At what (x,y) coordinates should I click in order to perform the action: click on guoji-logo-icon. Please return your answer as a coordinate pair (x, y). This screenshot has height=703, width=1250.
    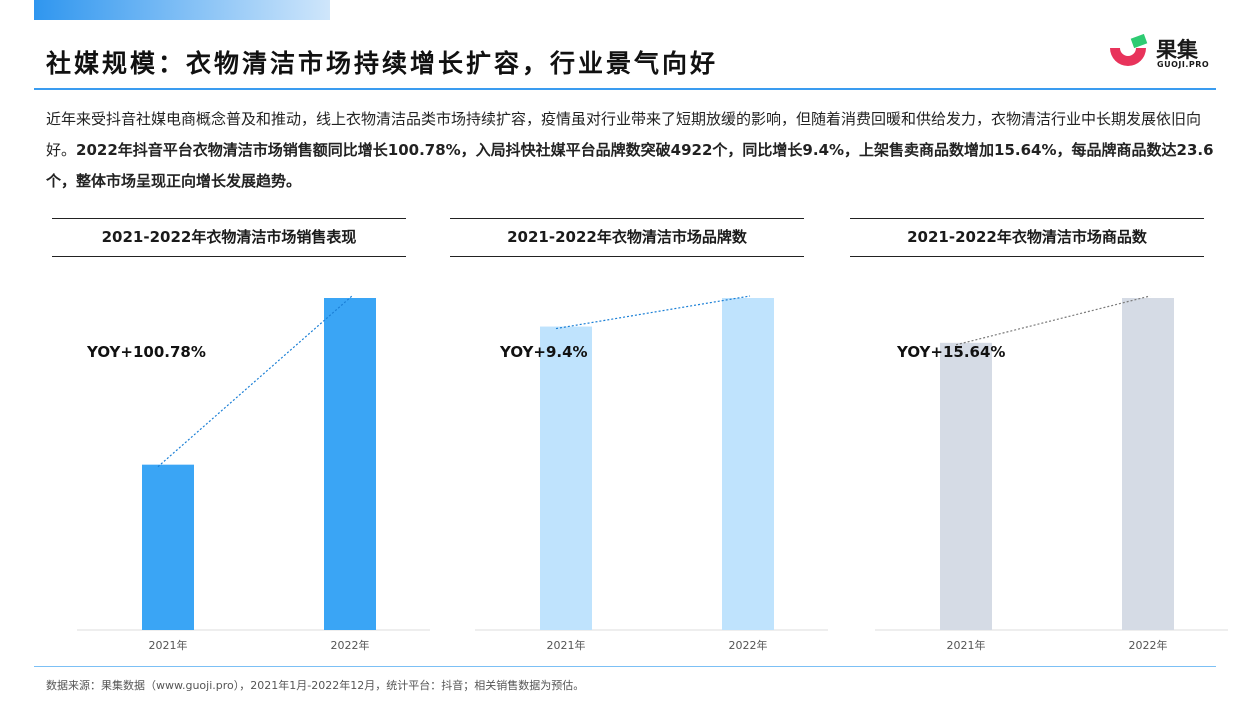
    Looking at the image, I should click on (1129, 50).